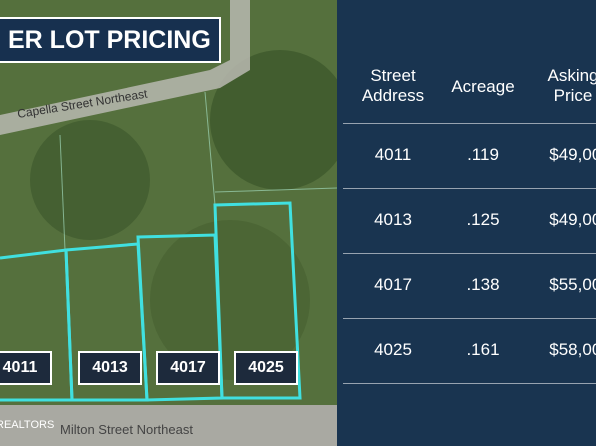  Describe the element at coordinates (393, 219) in the screenshot. I see `table-cell: 4013` at that location.